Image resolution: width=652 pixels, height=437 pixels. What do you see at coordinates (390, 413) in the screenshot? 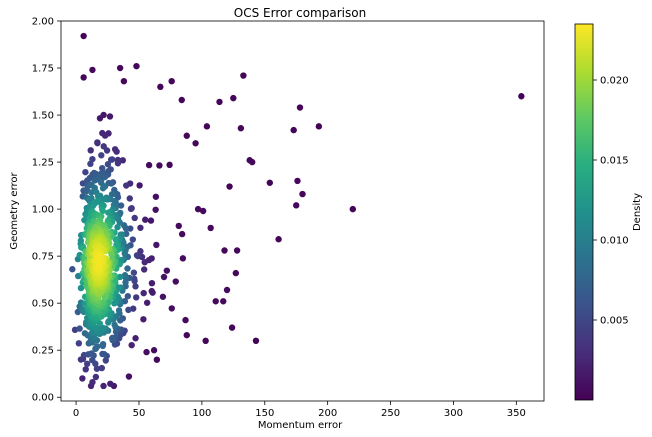
I see `x-tick-label: 250` at bounding box center [390, 413].